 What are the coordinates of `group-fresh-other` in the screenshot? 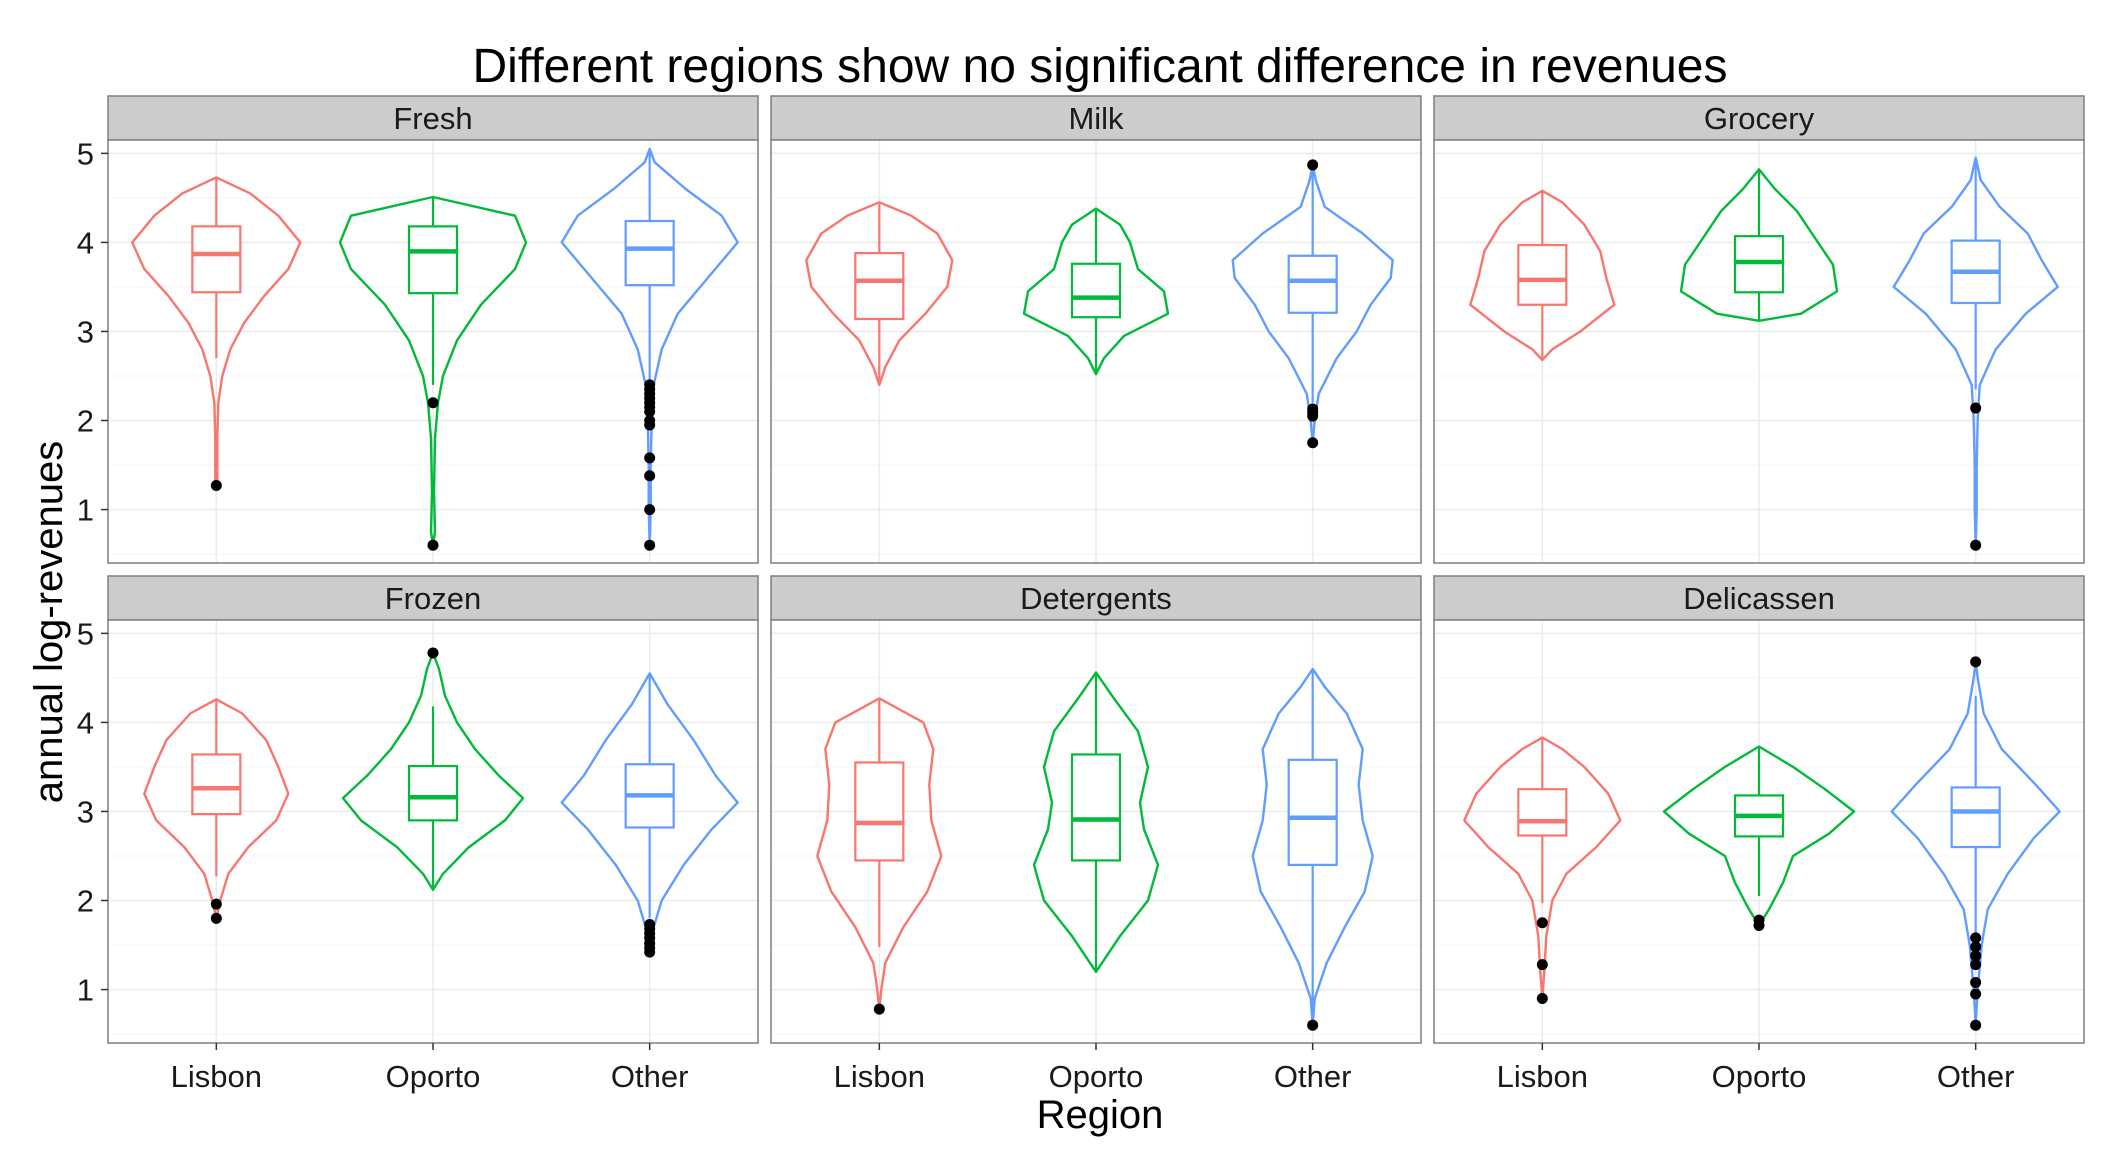 It's located at (649, 349).